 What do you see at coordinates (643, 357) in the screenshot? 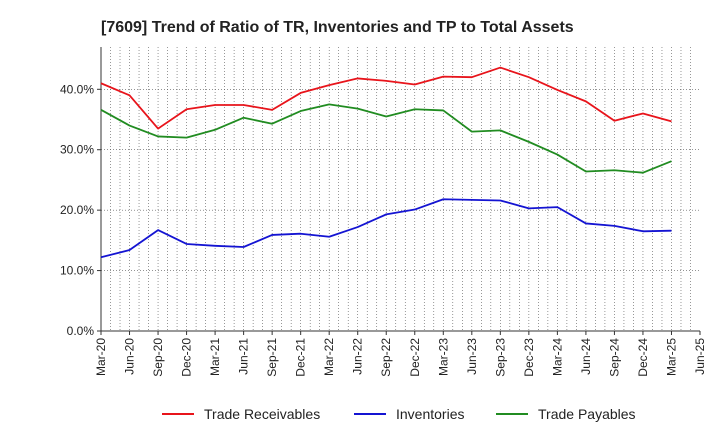
I see `x-tick-label: Dec-24` at bounding box center [643, 357].